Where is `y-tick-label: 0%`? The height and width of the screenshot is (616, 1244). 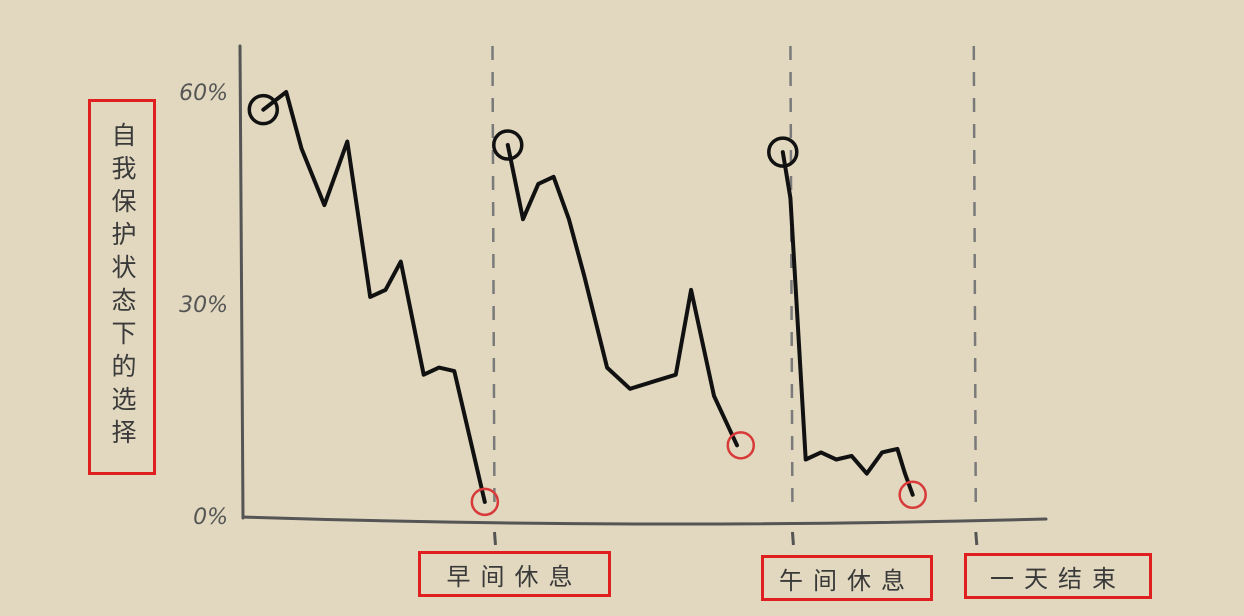
y-tick-label: 0% is located at coordinates (210, 517).